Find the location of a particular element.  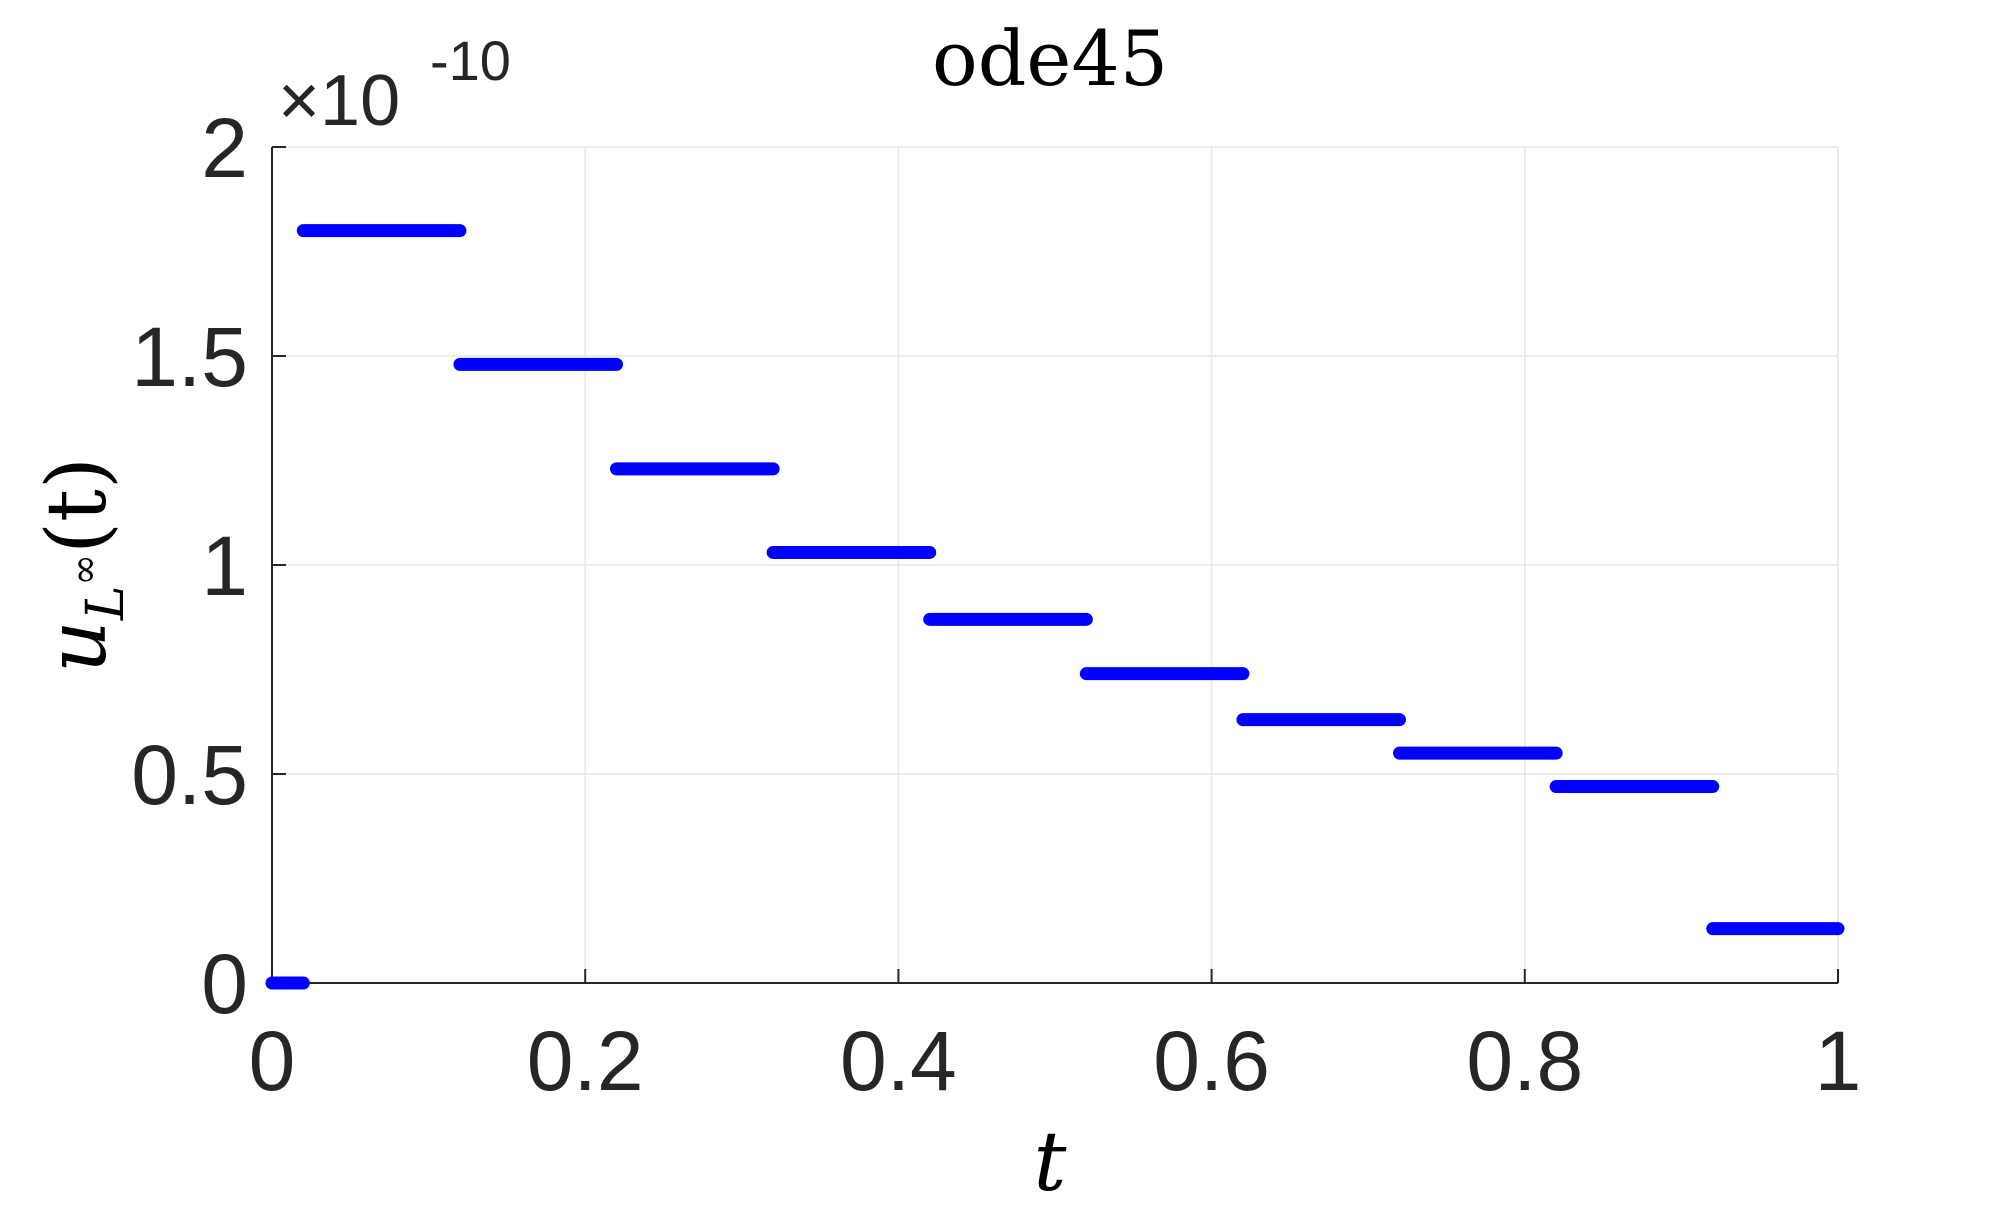

y-tick-label-4: 2 is located at coordinates (224, 148).